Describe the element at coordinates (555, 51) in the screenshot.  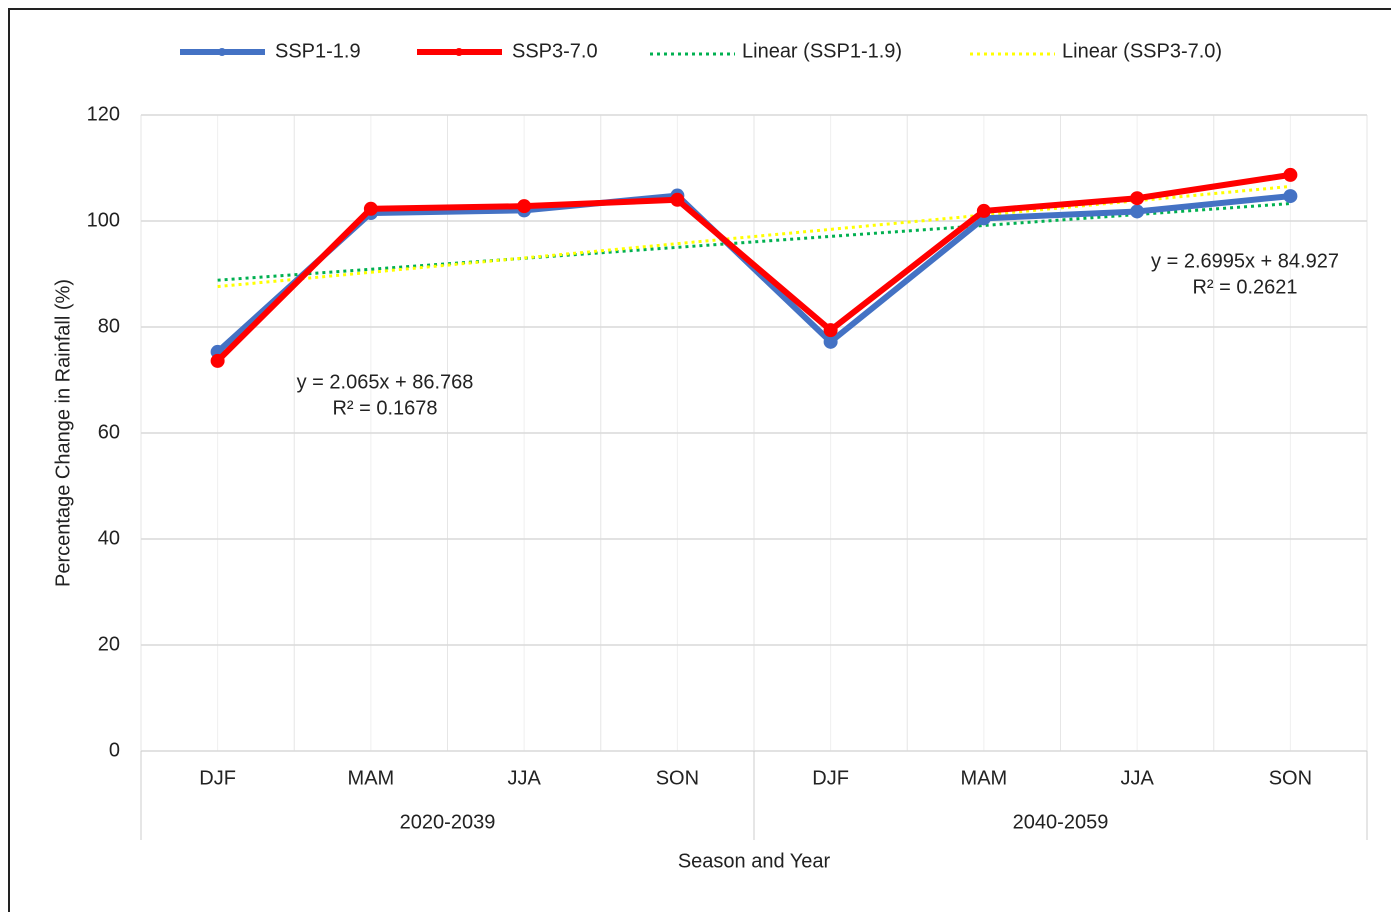
I see `legend-label: SSP3-7.0` at that location.